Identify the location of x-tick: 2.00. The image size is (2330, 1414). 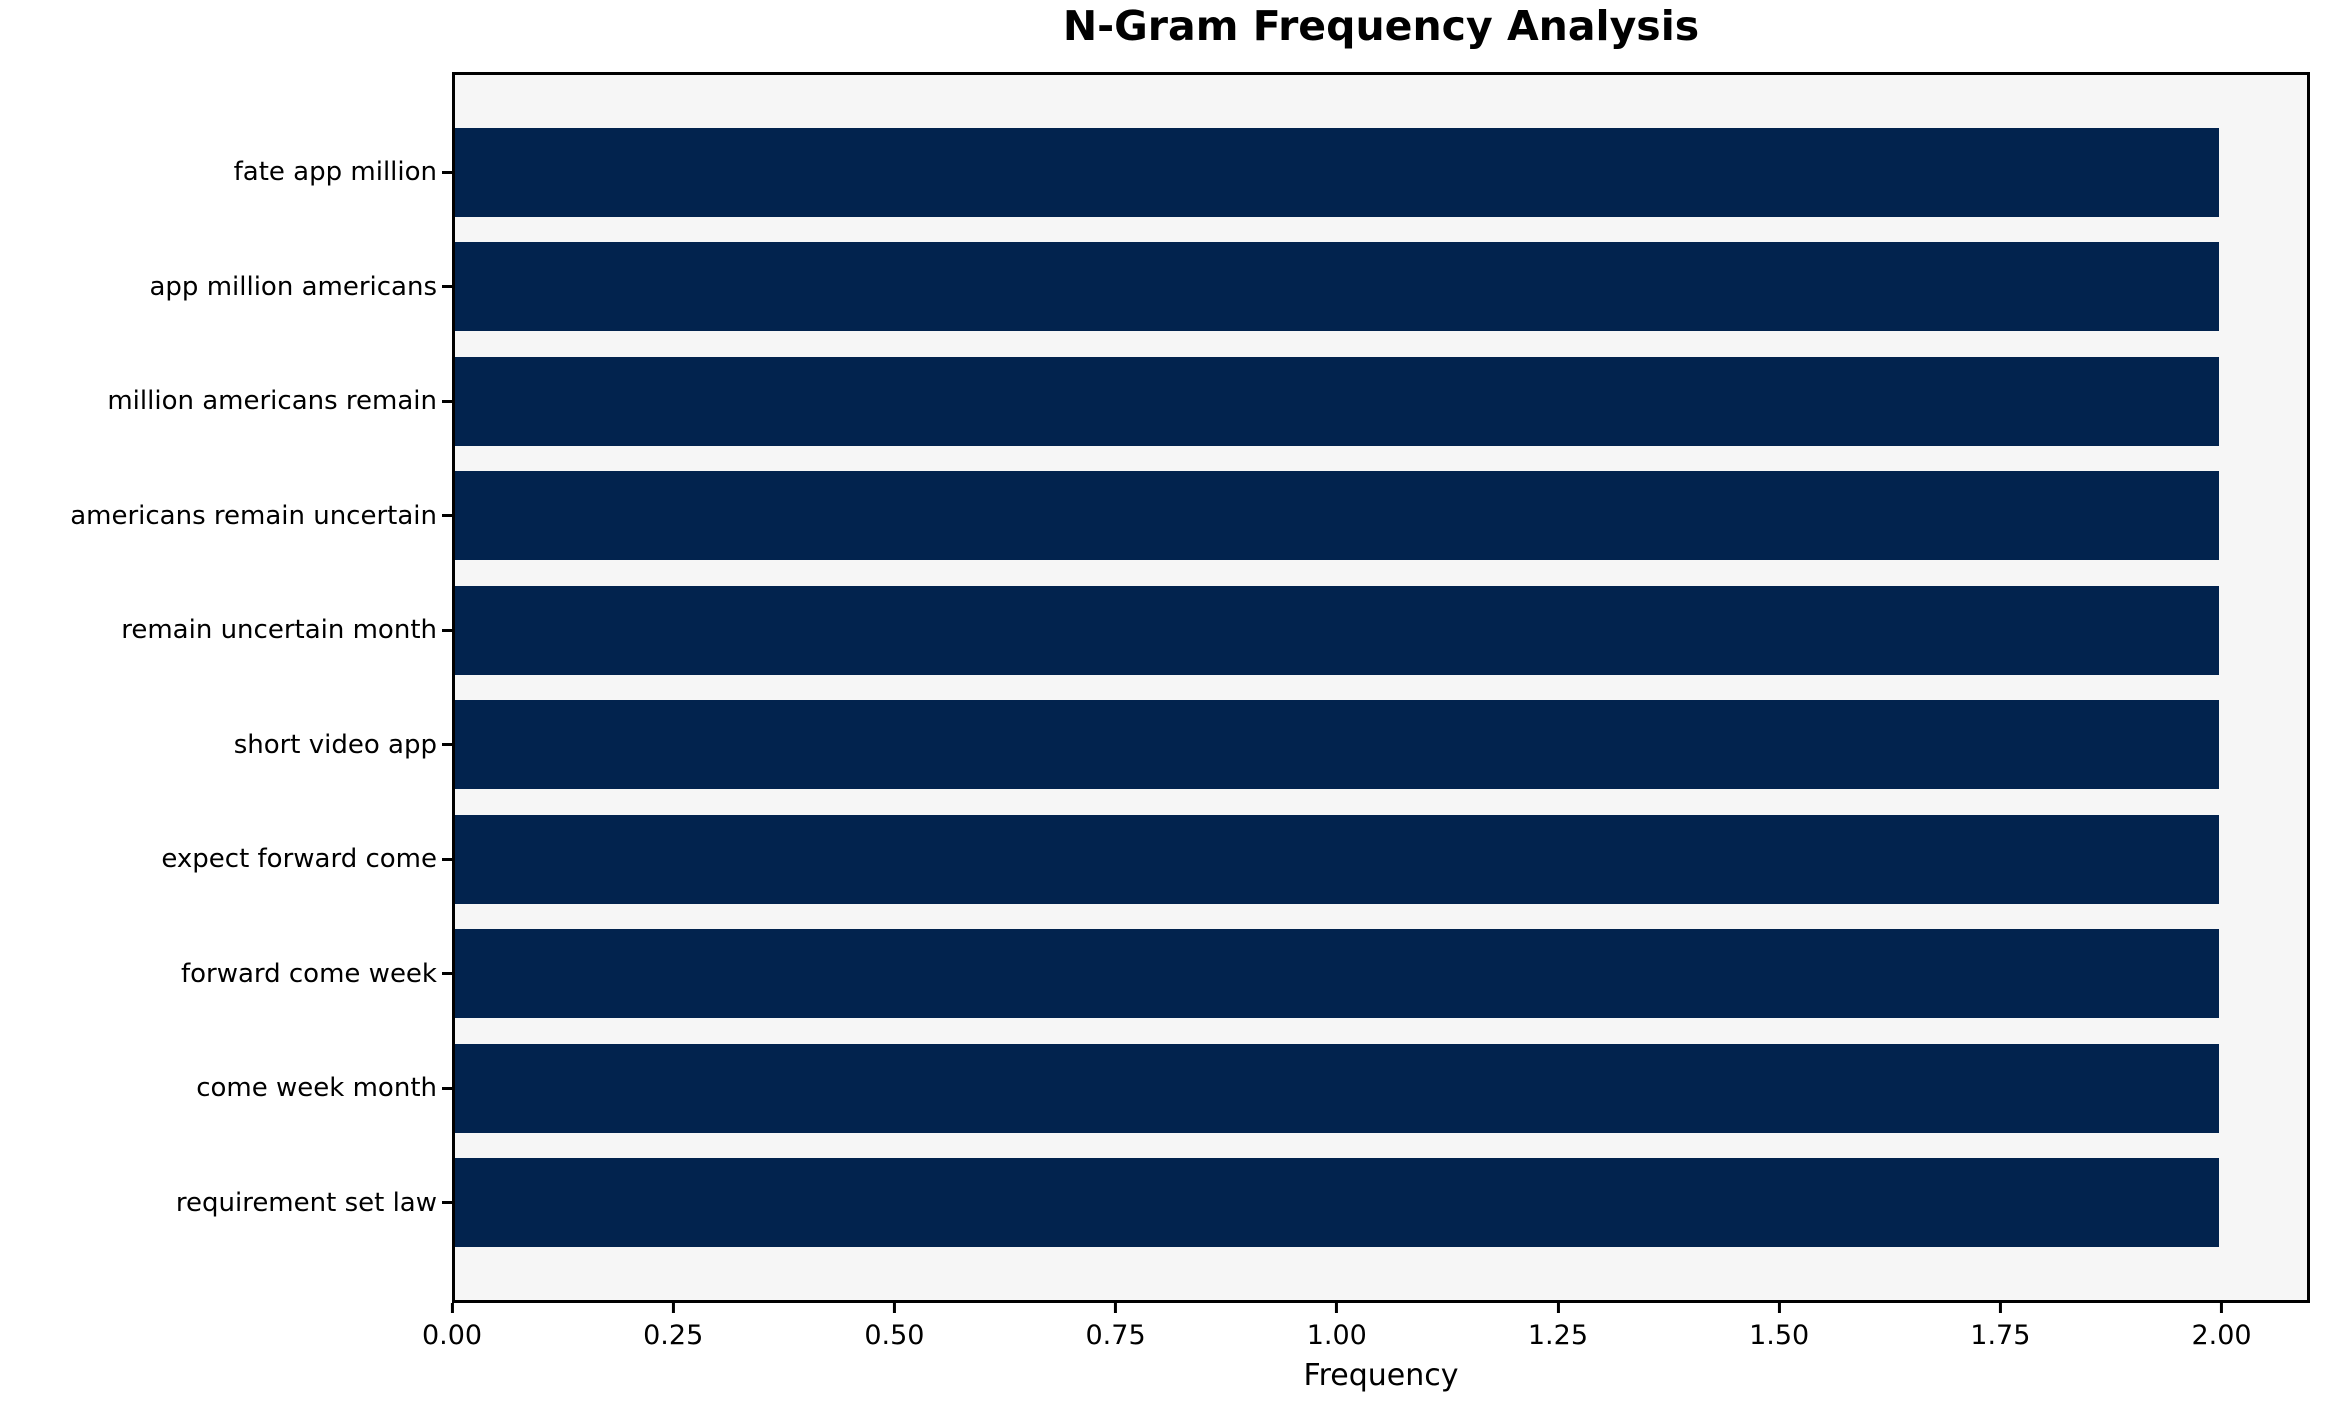
(2221, 1327).